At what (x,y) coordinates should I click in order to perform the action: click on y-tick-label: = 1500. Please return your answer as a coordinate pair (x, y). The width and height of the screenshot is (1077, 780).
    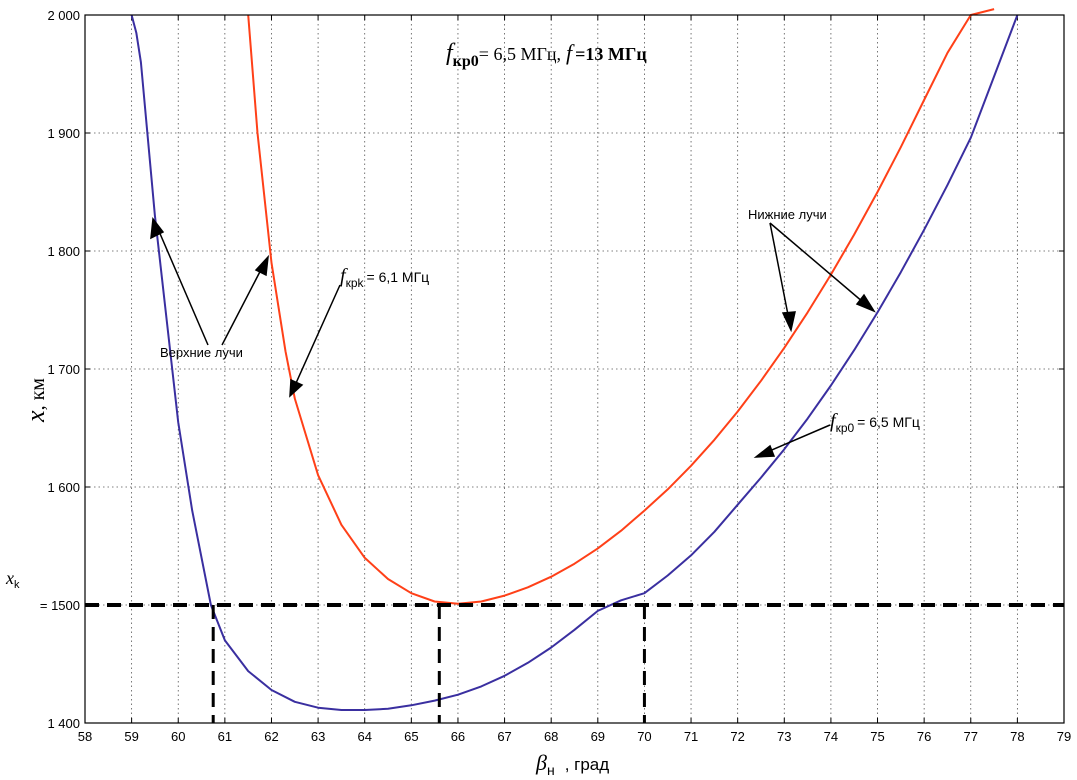
    Looking at the image, I should click on (60, 605).